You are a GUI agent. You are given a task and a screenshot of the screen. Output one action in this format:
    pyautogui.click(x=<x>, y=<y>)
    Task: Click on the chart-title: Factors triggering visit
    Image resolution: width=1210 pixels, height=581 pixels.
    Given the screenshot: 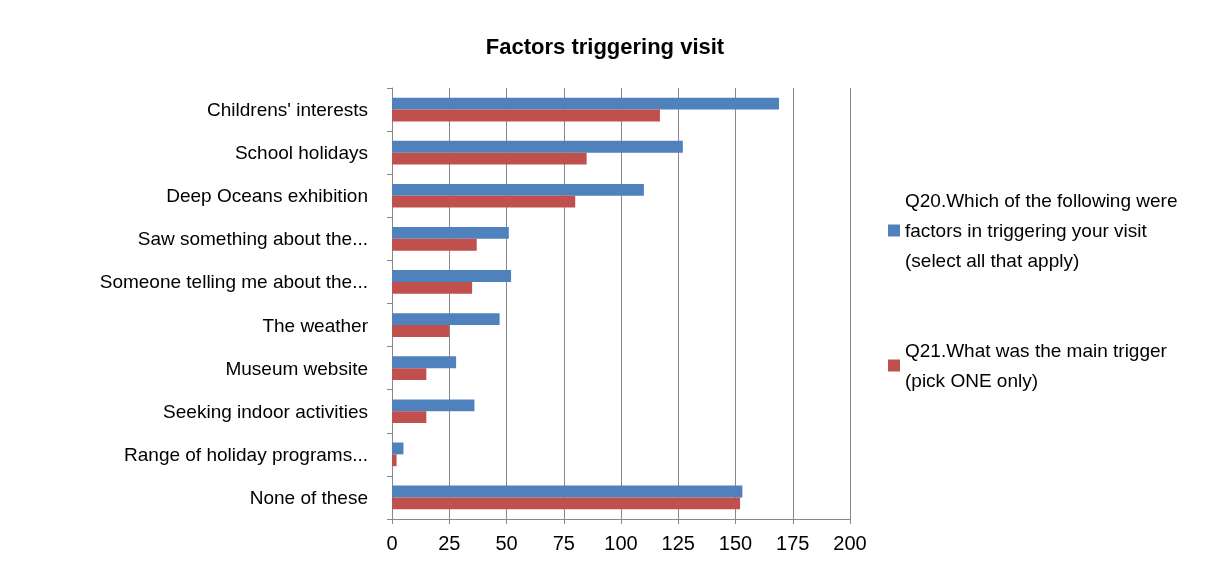 What is the action you would take?
    pyautogui.click(x=605, y=46)
    